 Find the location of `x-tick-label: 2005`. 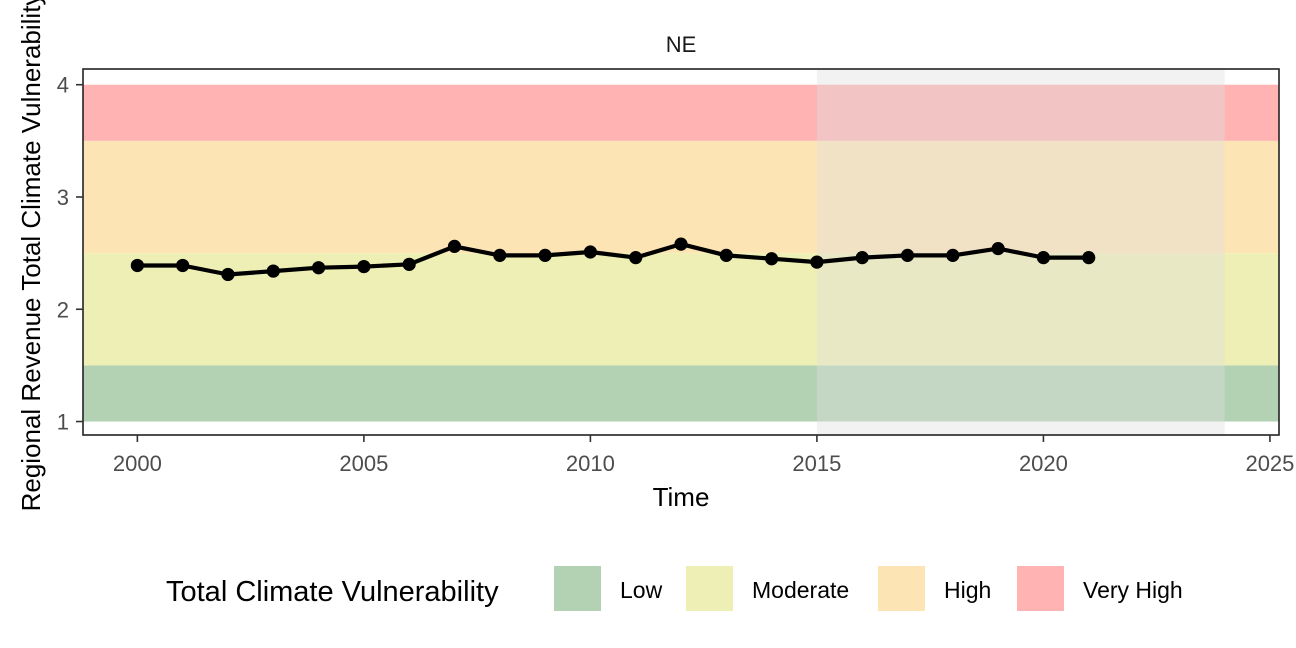

x-tick-label: 2005 is located at coordinates (363, 463).